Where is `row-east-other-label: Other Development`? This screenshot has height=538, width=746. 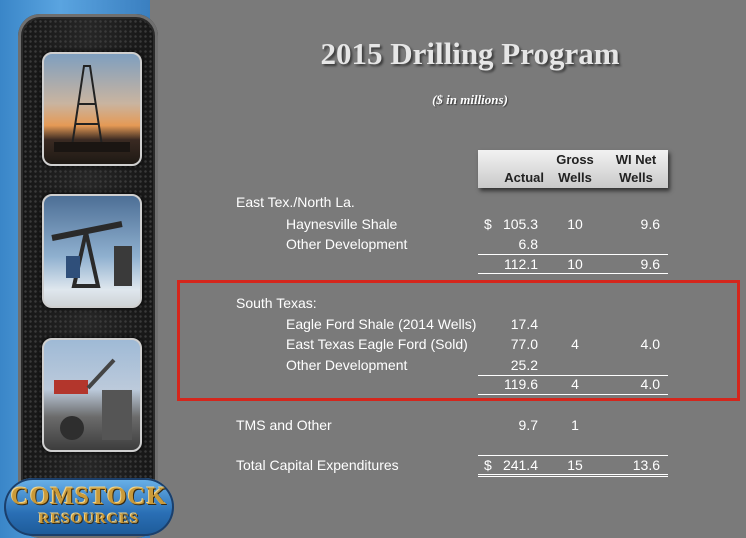 row-east-other-label: Other Development is located at coordinates (347, 244).